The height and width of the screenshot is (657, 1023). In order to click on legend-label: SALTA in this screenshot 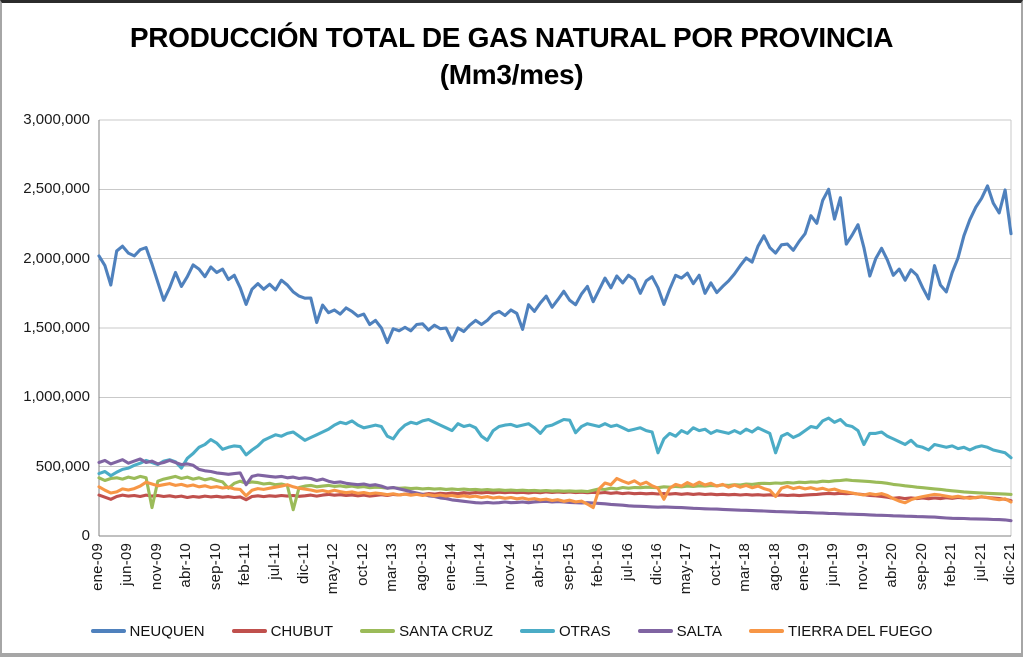, I will do `click(699, 631)`.